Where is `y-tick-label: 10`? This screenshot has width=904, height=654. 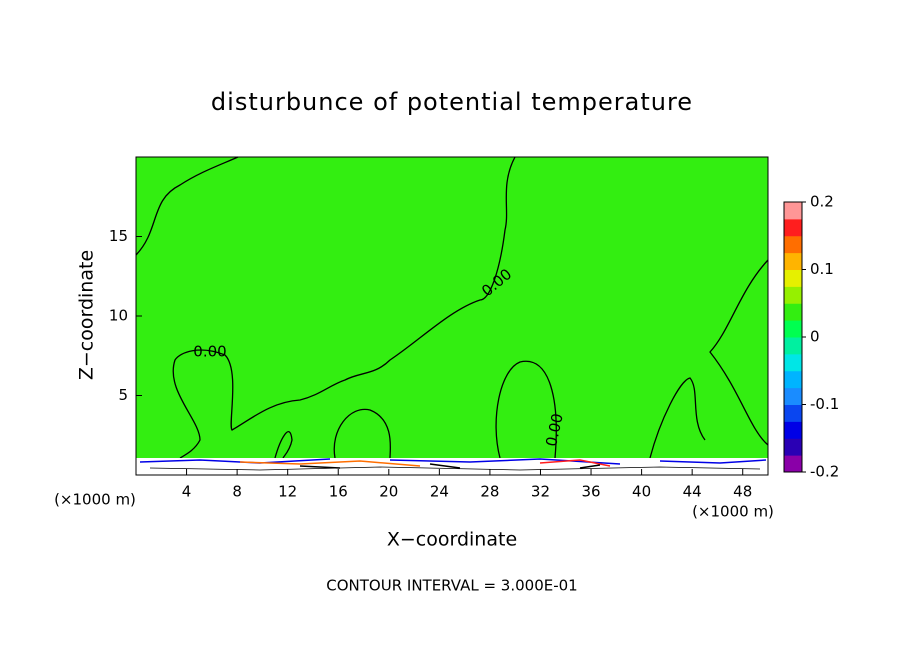 y-tick-label: 10 is located at coordinates (118, 316).